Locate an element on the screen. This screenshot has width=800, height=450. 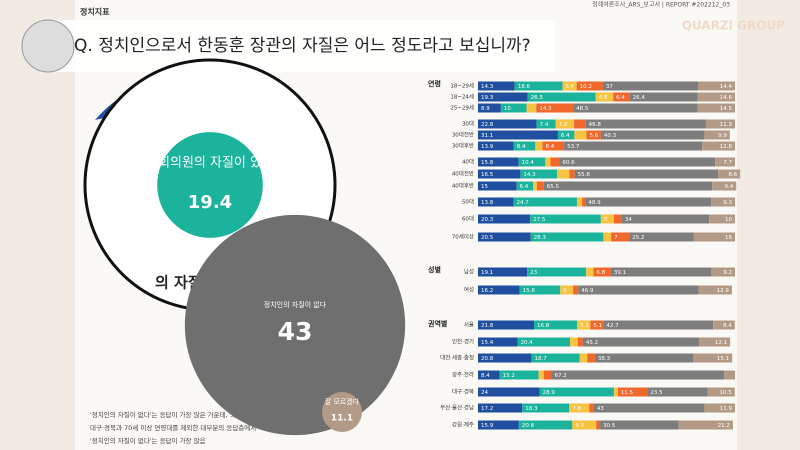
note: 대구·경북과 70세 이상 연령대를 제외한 대부분의 응답층에서 is located at coordinates (173, 427).